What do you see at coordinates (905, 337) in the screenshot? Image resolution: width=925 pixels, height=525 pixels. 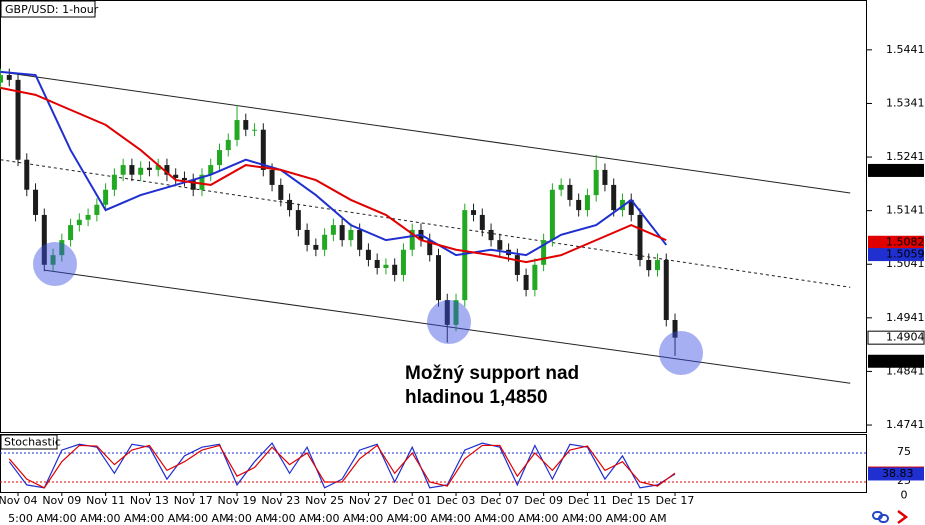 I see `price-tag-label: 1.4904` at bounding box center [905, 337].